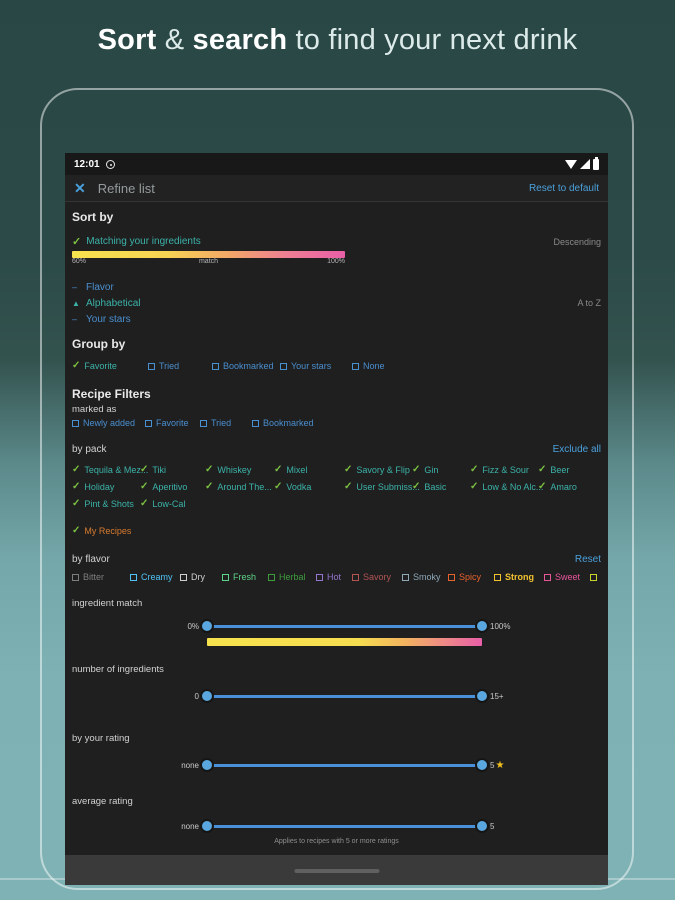  What do you see at coordinates (299, 486) in the screenshot?
I see `pack-label: Vodka` at bounding box center [299, 486].